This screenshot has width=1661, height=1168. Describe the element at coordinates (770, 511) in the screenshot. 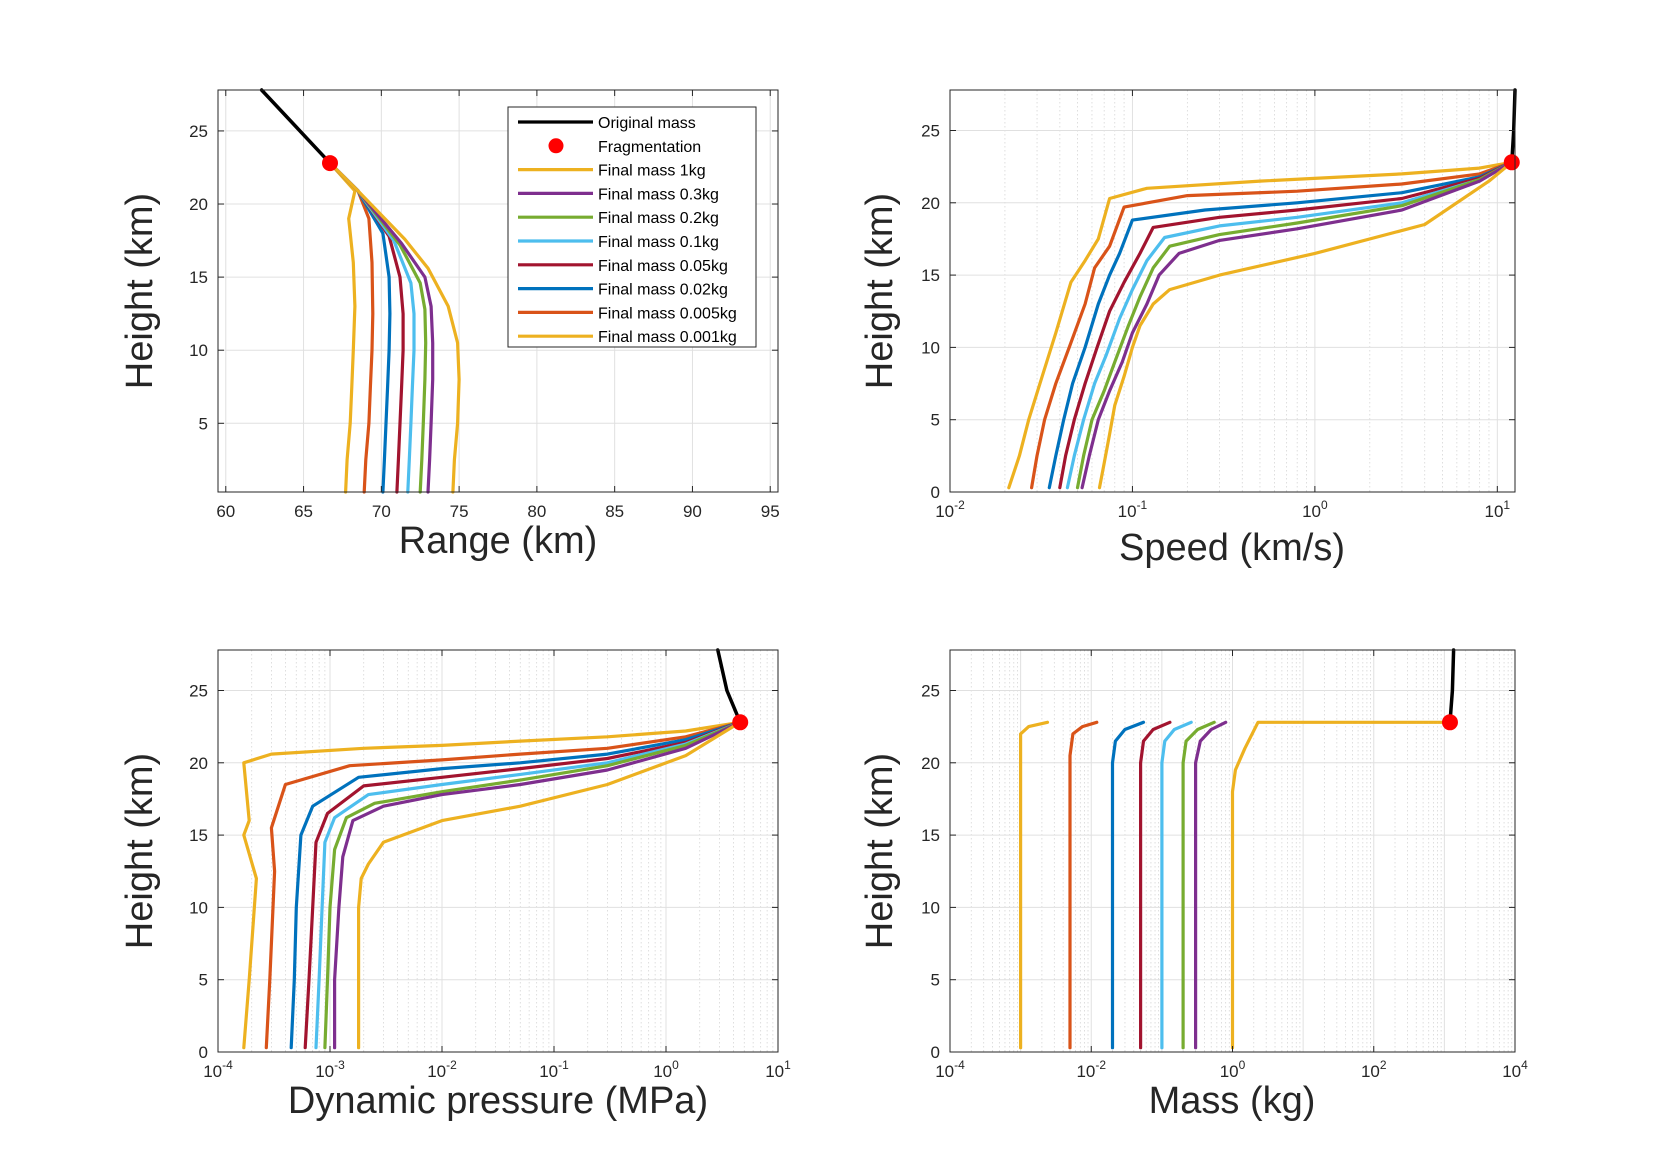

I see `x-tick-label: 95` at that location.